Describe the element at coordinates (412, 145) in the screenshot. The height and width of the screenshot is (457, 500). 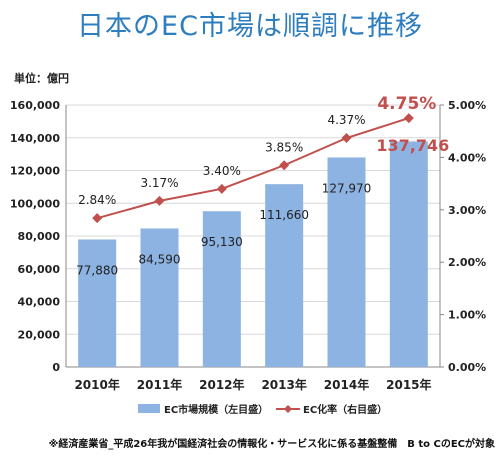
I see `bar-value-label: 137,746` at that location.